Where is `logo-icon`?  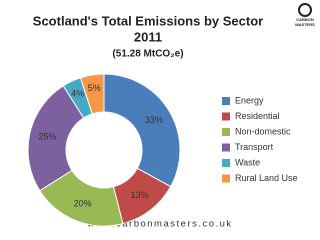
logo-icon is located at coordinates (305, 10).